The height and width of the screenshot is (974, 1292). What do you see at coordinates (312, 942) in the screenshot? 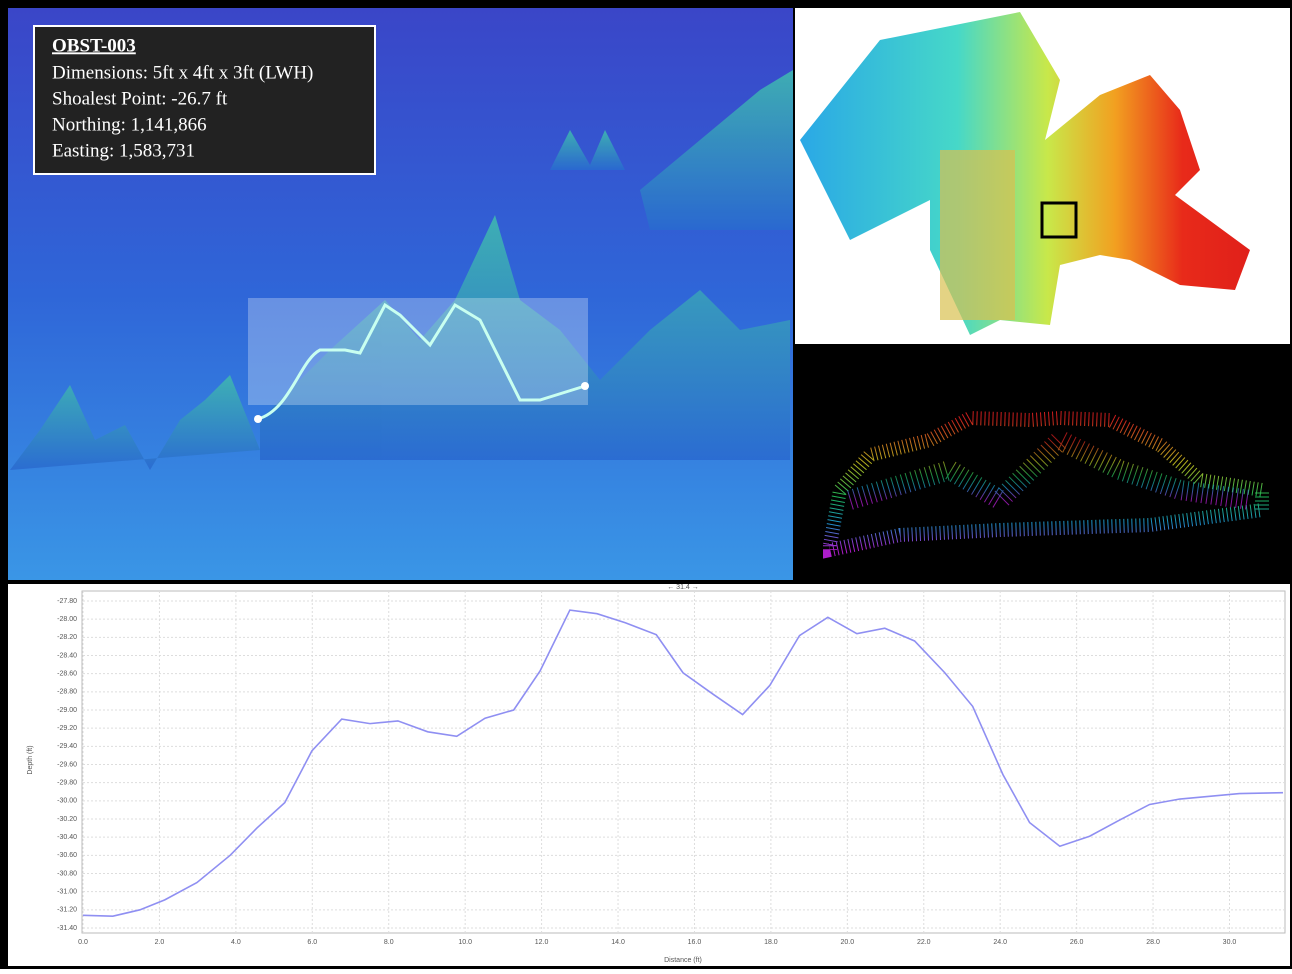
I see `x-tick-label: 6.0` at bounding box center [312, 942].